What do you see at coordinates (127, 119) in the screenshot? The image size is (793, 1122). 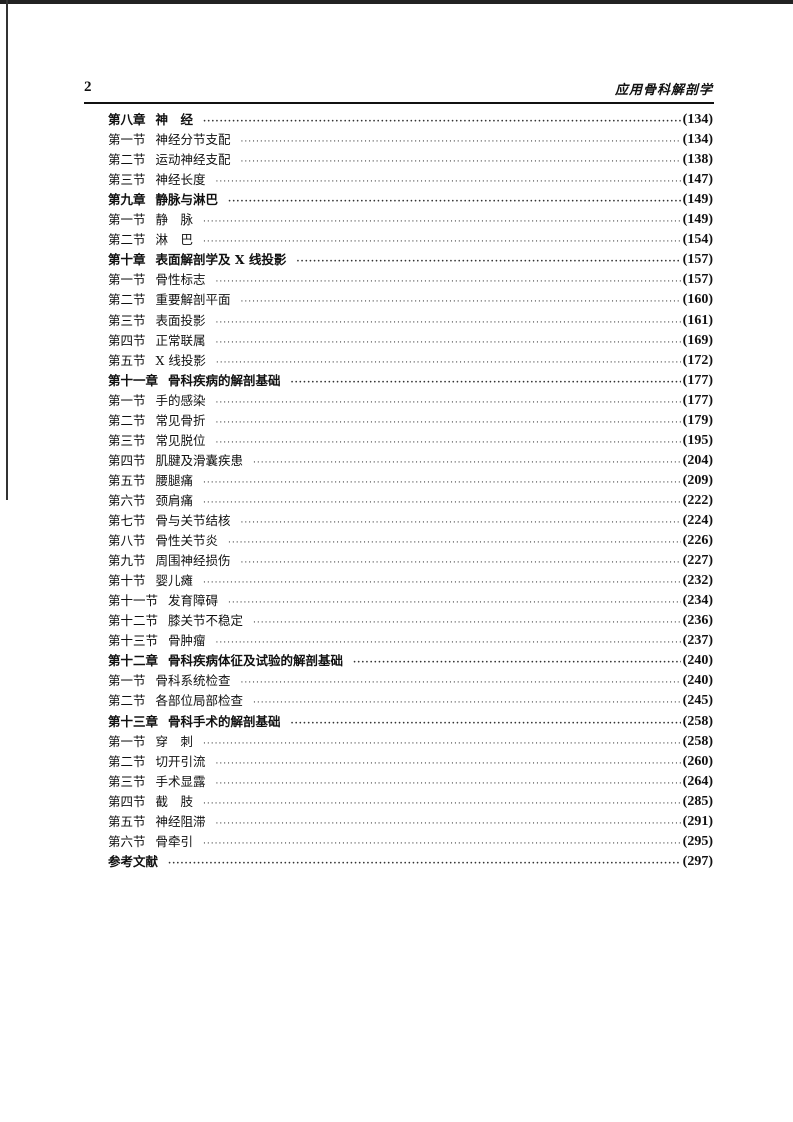 I see `entry-label: 第八章` at bounding box center [127, 119].